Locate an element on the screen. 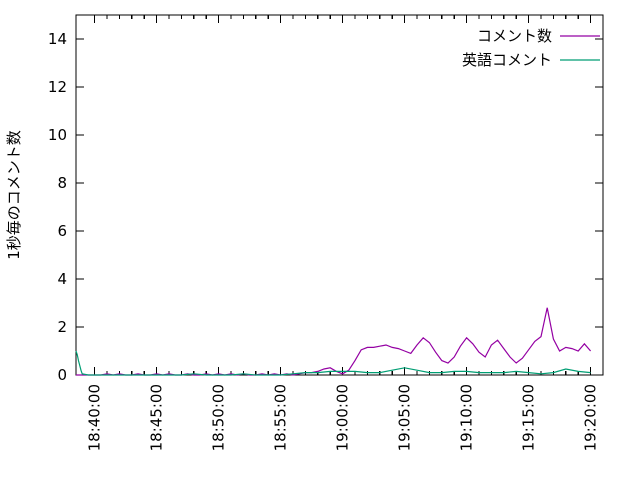  y-tick-label: 10 is located at coordinates (57, 135).